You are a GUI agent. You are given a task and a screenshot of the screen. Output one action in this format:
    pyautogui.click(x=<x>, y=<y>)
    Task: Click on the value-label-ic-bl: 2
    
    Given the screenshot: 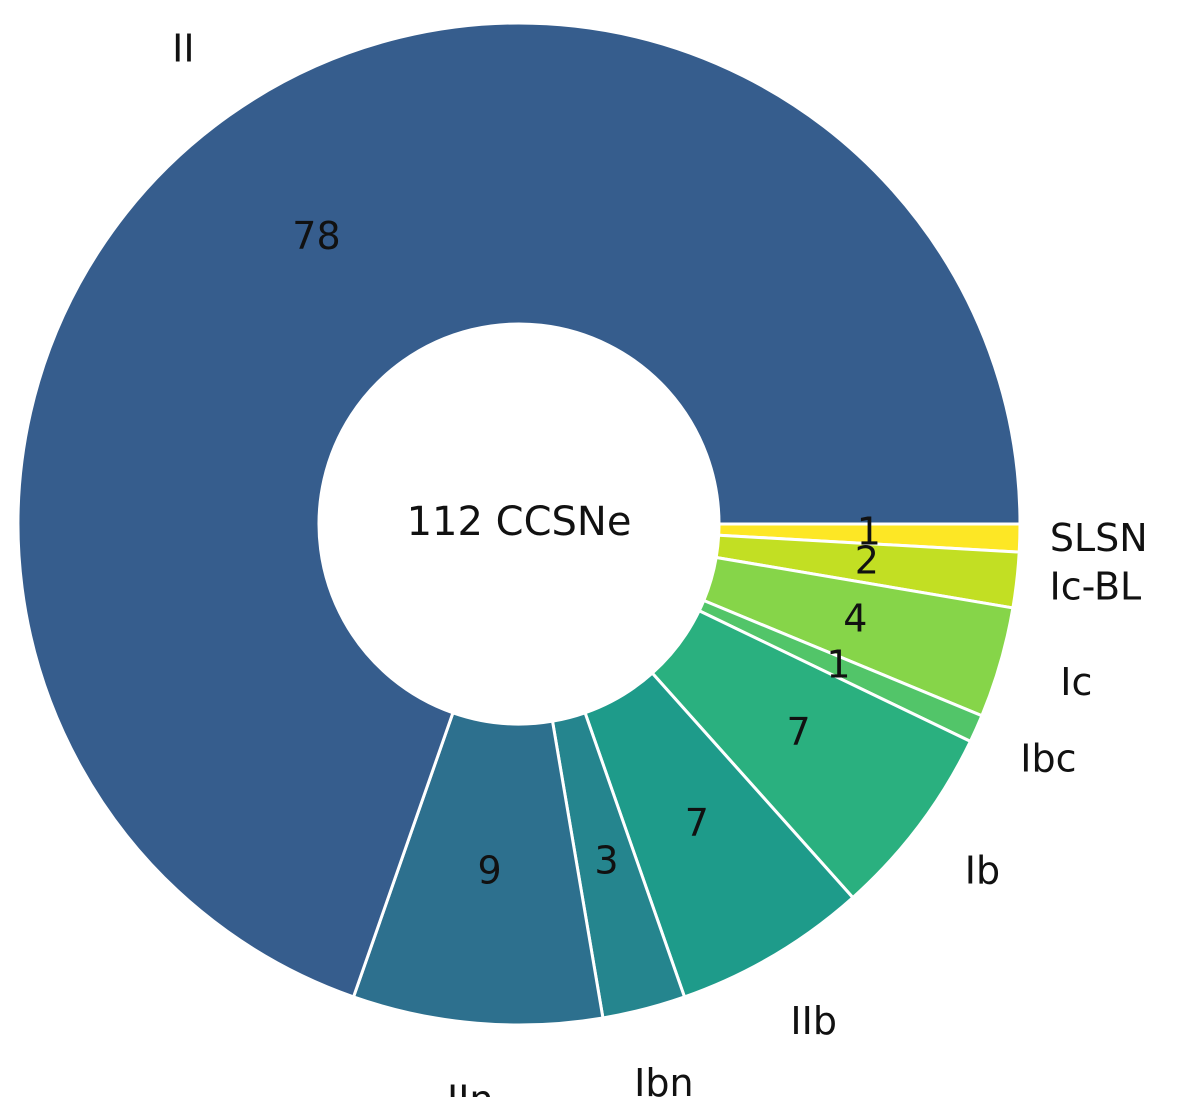 What is the action you would take?
    pyautogui.click(x=867, y=561)
    